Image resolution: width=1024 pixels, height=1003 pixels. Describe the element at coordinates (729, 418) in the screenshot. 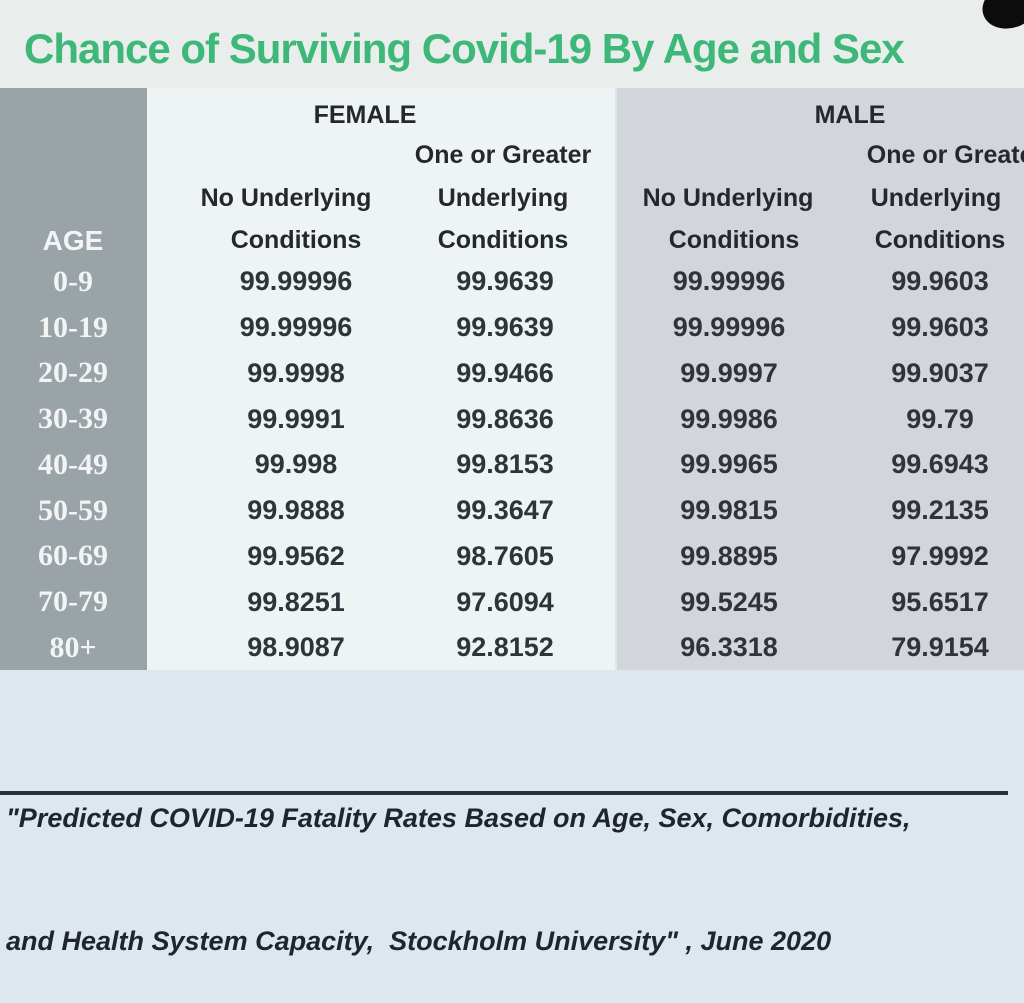

I see `table-cell: 99.9986` at that location.